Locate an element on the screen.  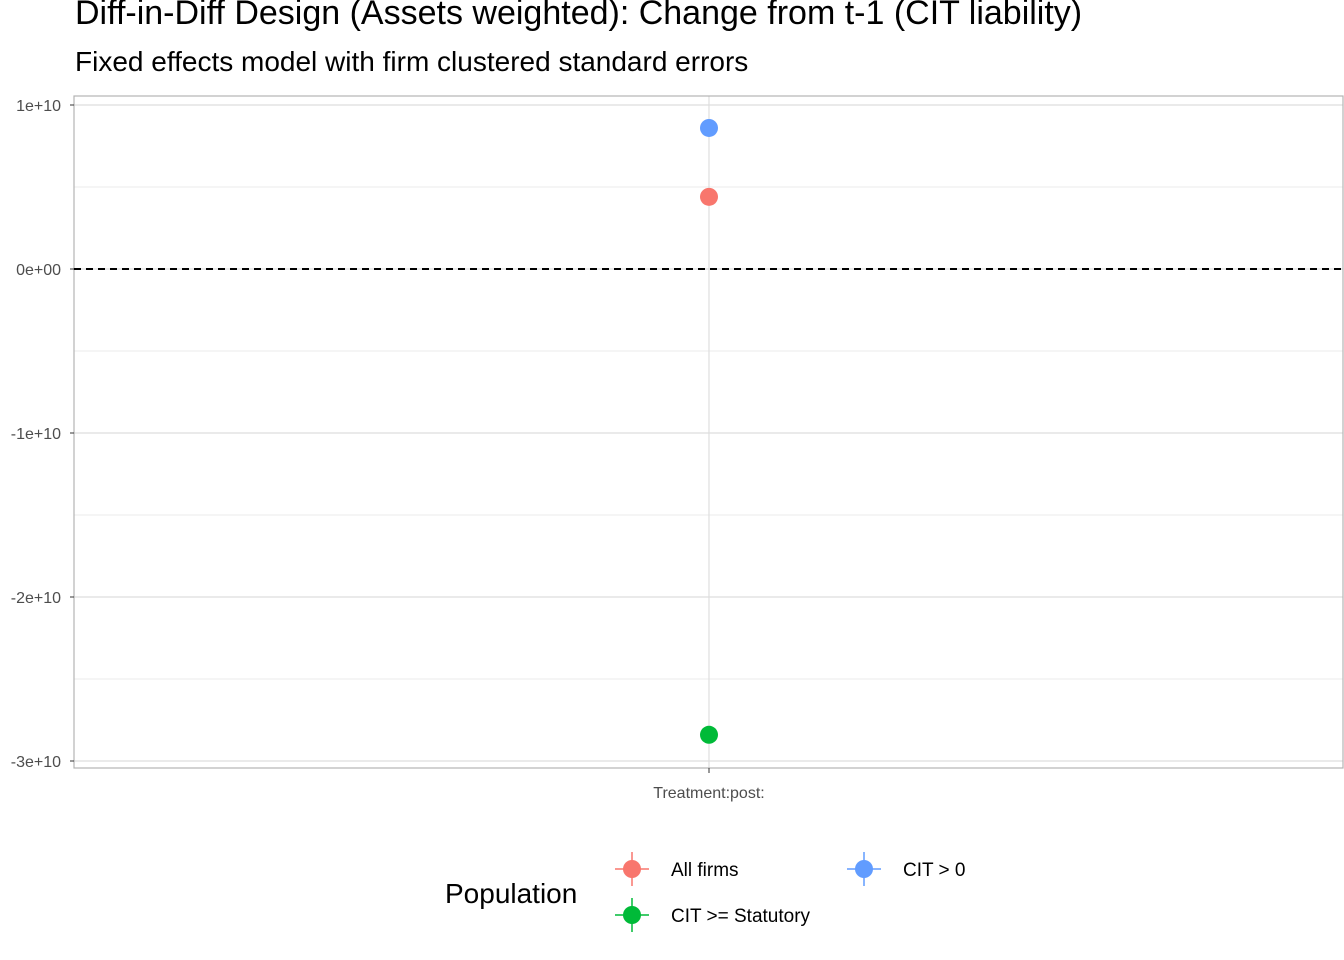
y-tick-label: -3e+10 is located at coordinates (36, 762).